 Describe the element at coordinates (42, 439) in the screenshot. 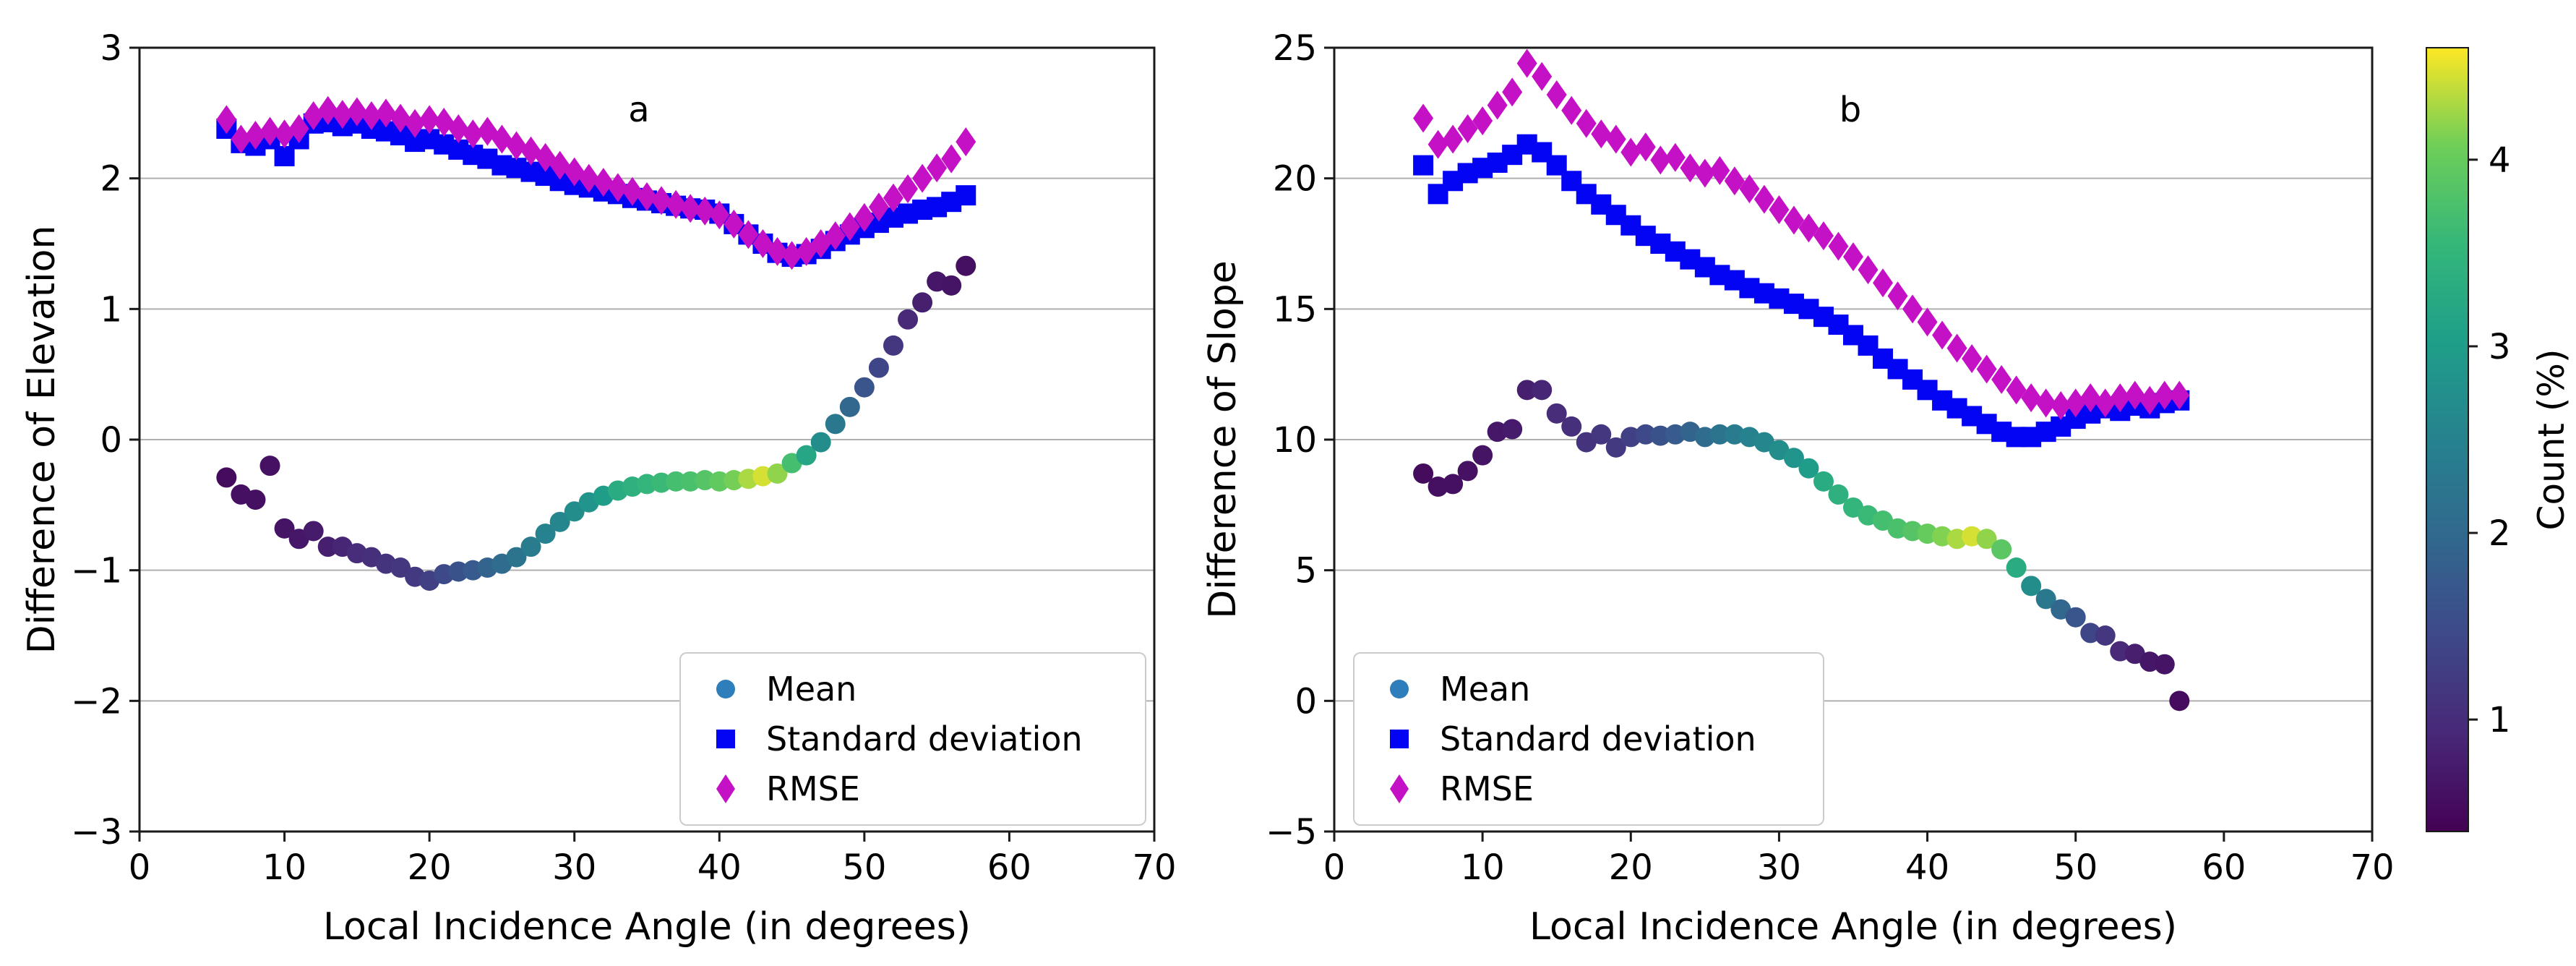

I see `ylabel-elevation: Difference of Elevation` at that location.